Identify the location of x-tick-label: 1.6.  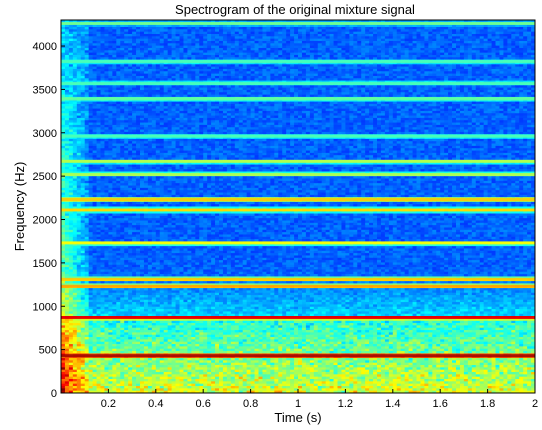
(440, 404).